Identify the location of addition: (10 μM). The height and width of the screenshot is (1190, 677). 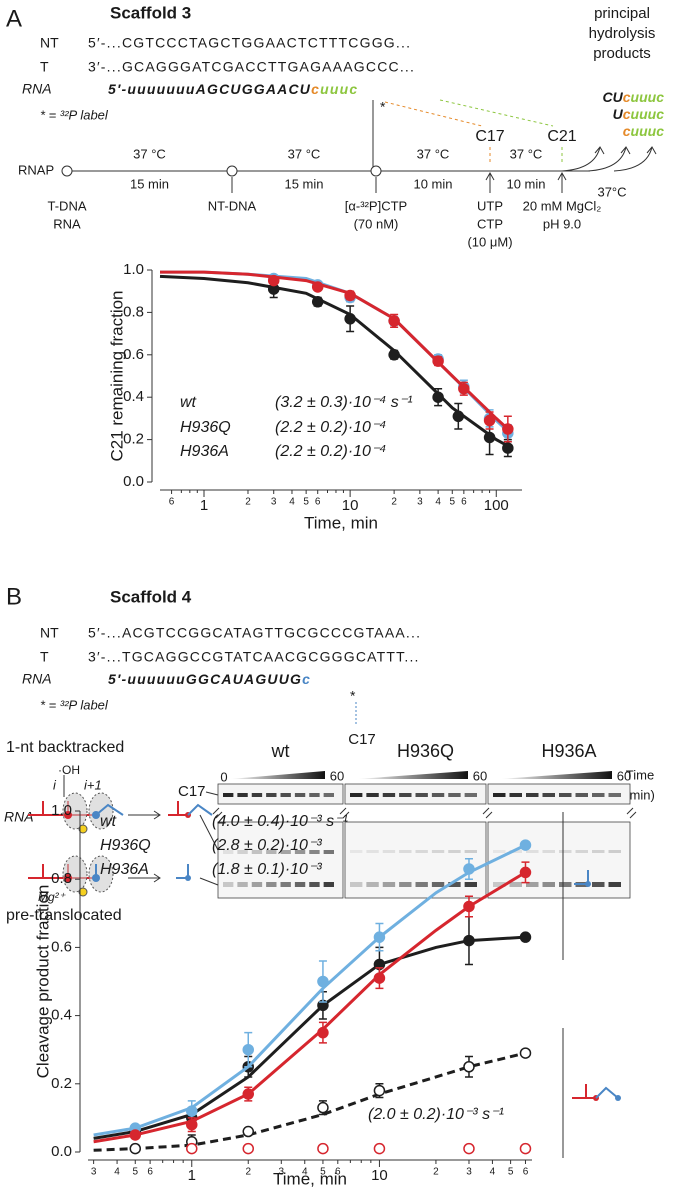
(489, 241).